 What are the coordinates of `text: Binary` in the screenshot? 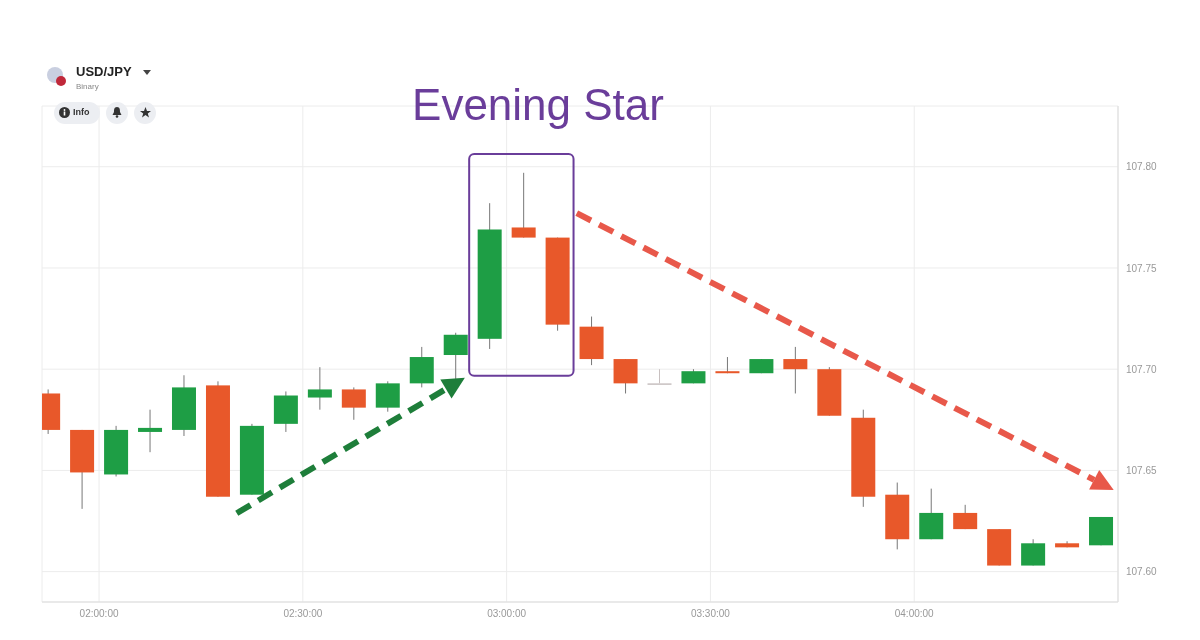 It's located at (87, 86).